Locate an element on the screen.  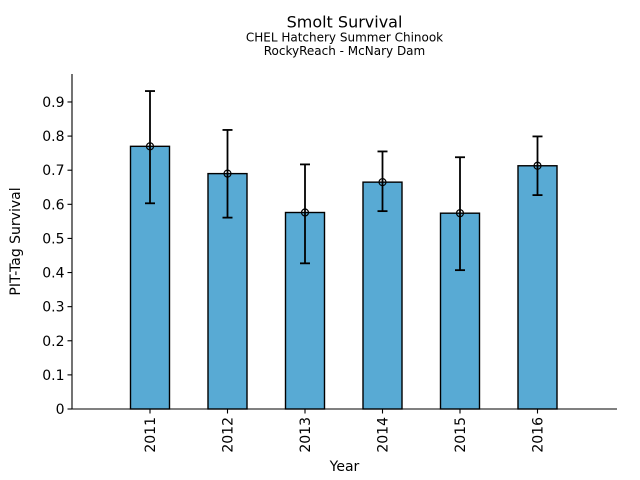
bar-2014 is located at coordinates (382, 295).